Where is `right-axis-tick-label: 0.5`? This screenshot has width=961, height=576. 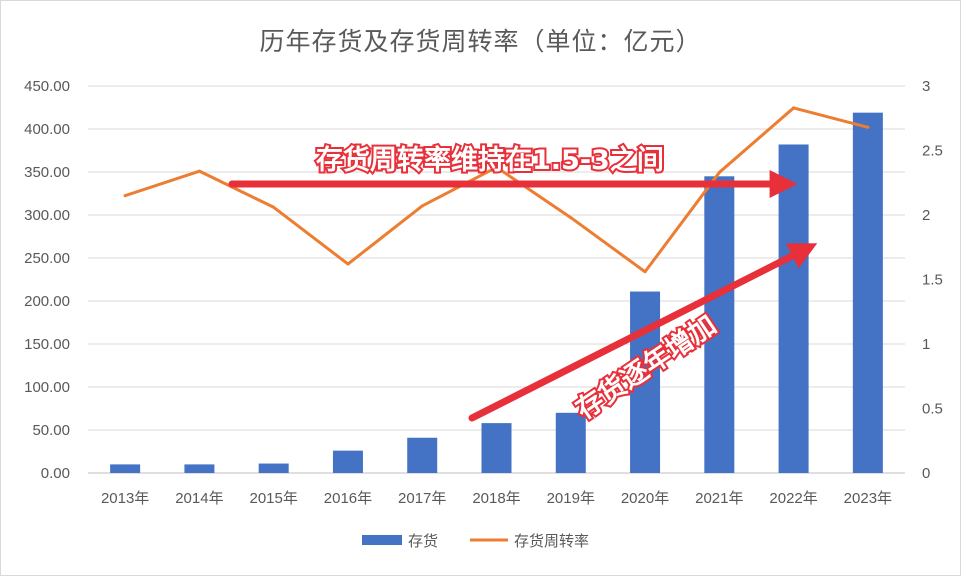 right-axis-tick-label: 0.5 is located at coordinates (932, 409).